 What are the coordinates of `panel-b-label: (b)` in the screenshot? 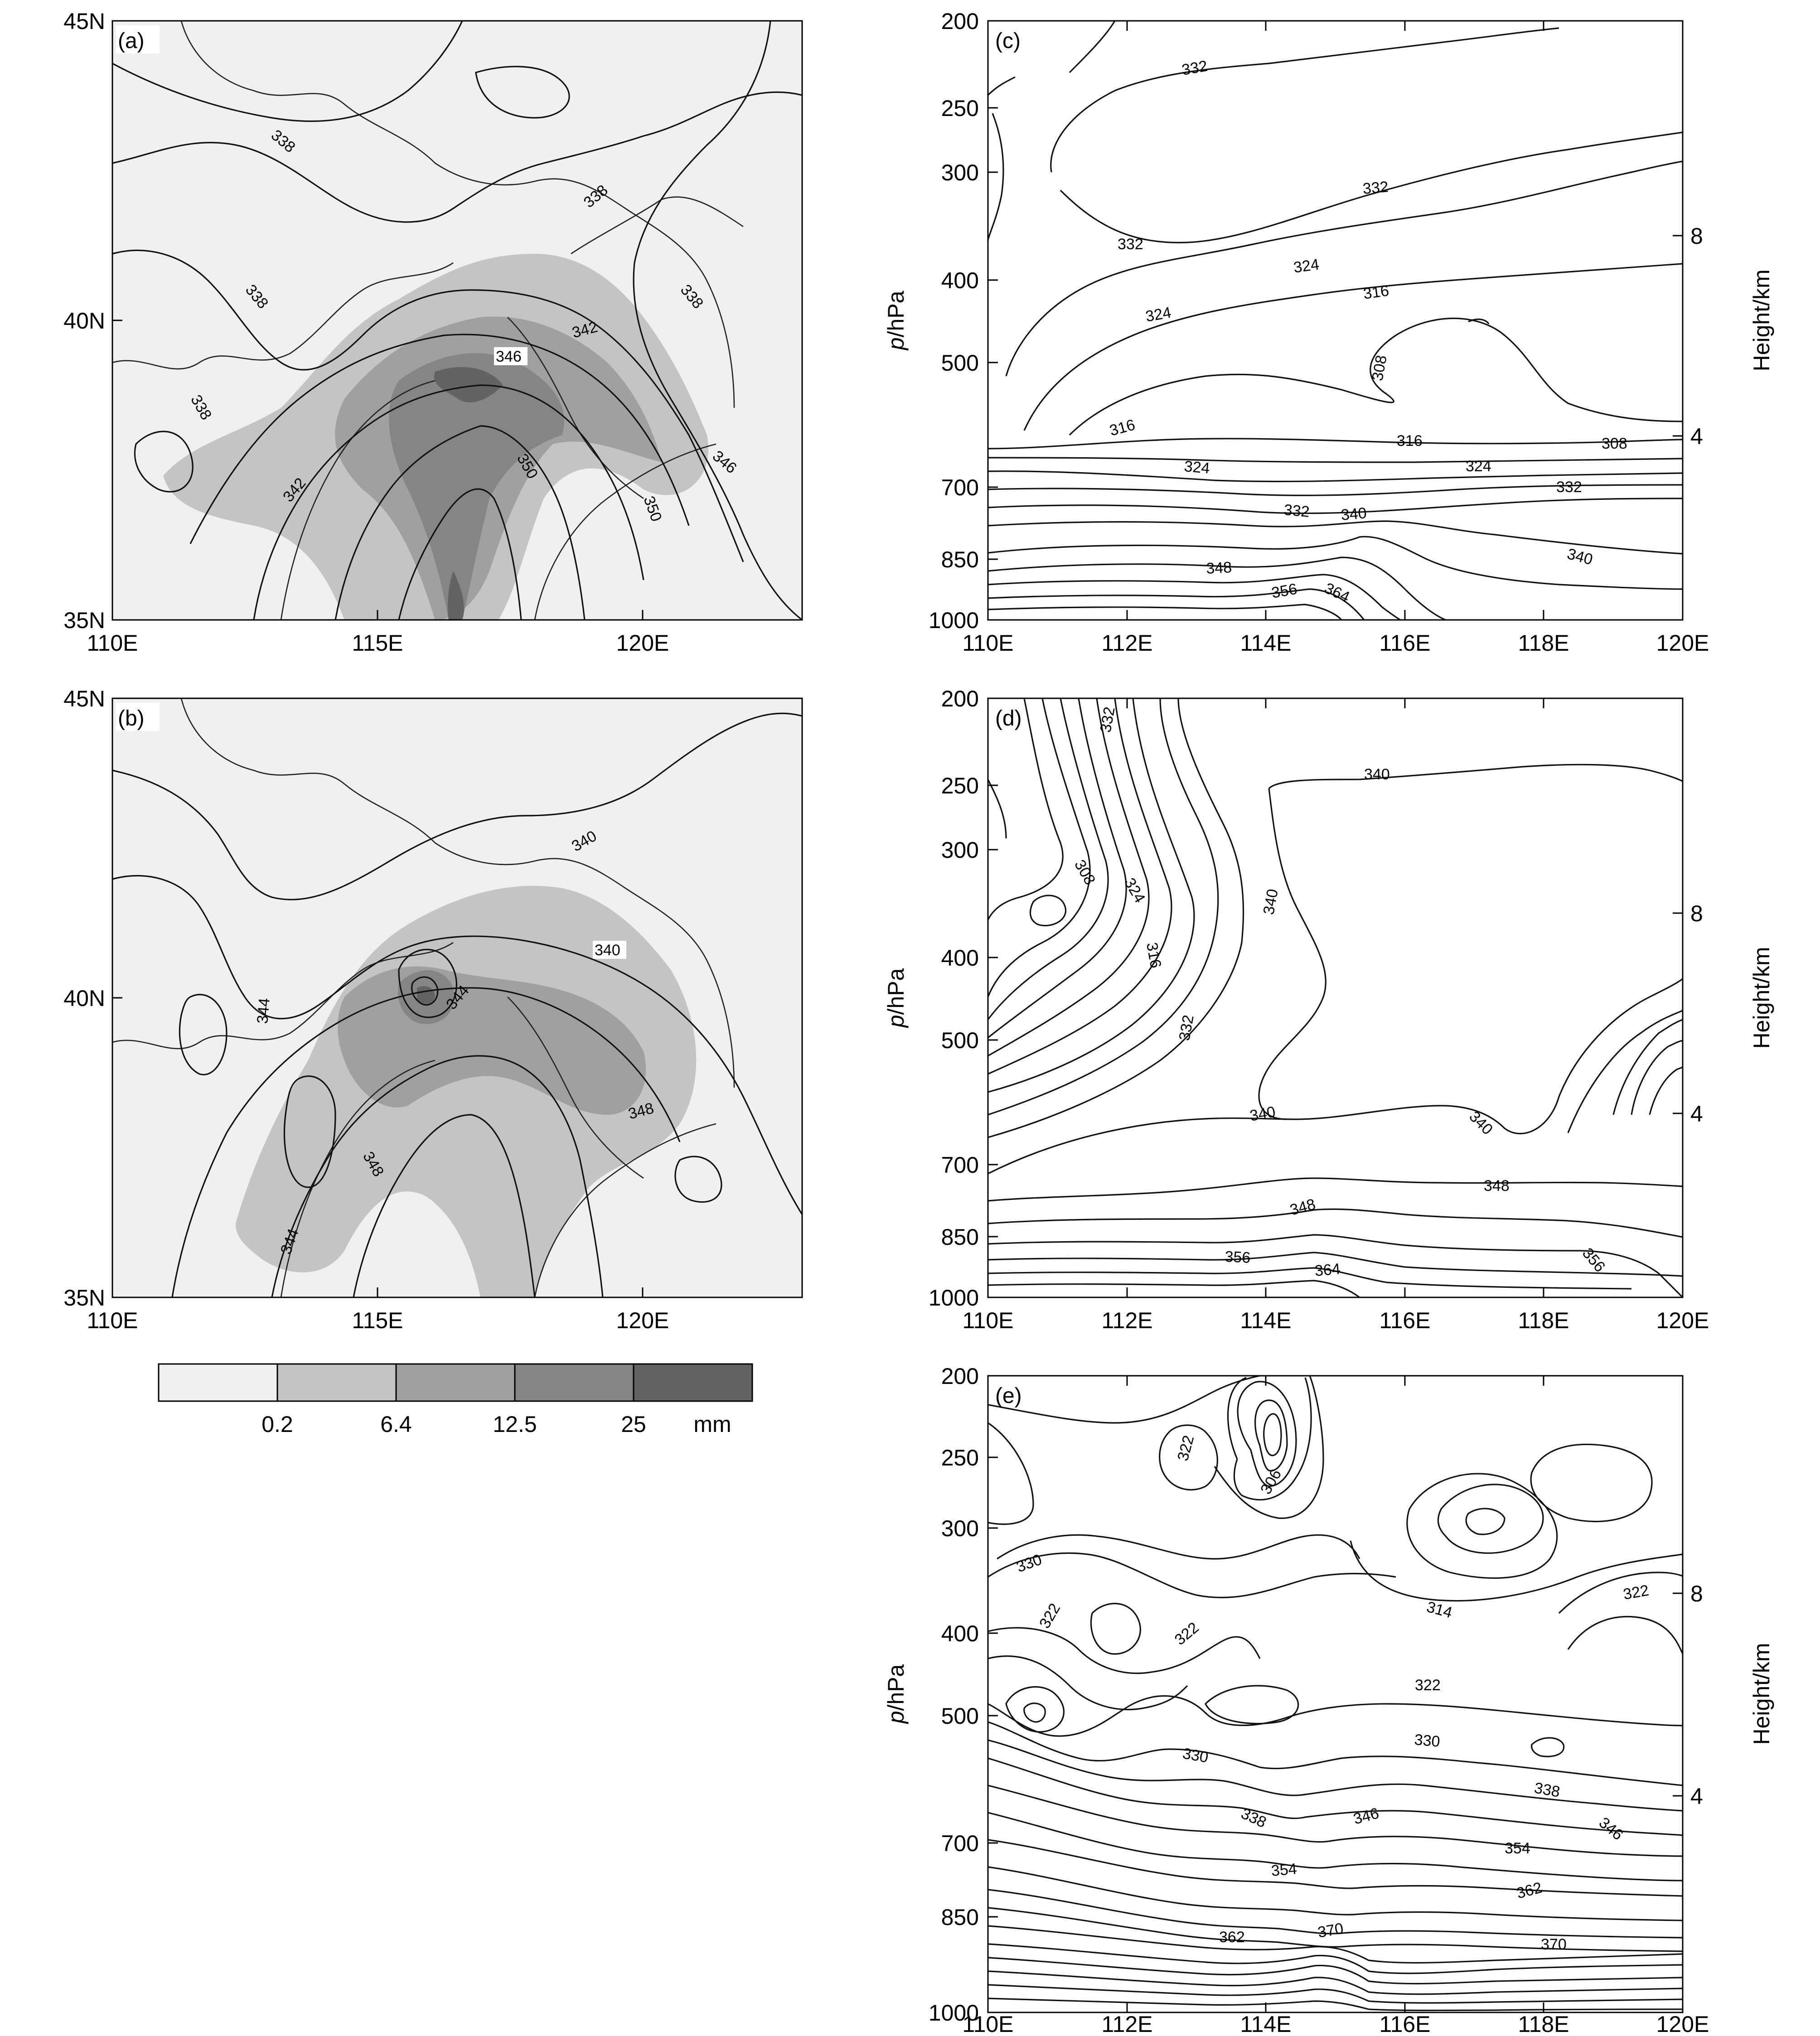 It's located at (131, 718).